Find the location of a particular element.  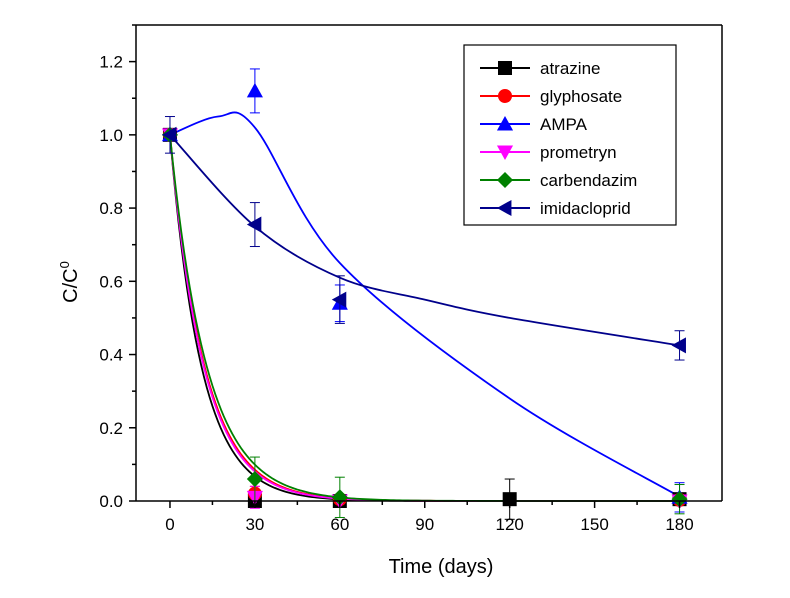

data-point-atrazine is located at coordinates (509, 499).